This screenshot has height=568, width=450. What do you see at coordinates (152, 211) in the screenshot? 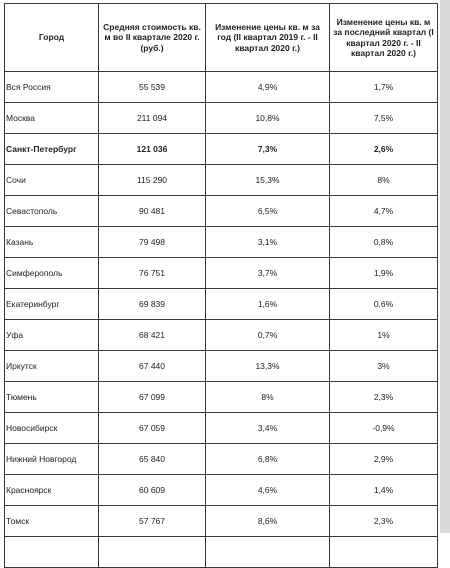
I see `price-cell: 90 481` at bounding box center [152, 211].